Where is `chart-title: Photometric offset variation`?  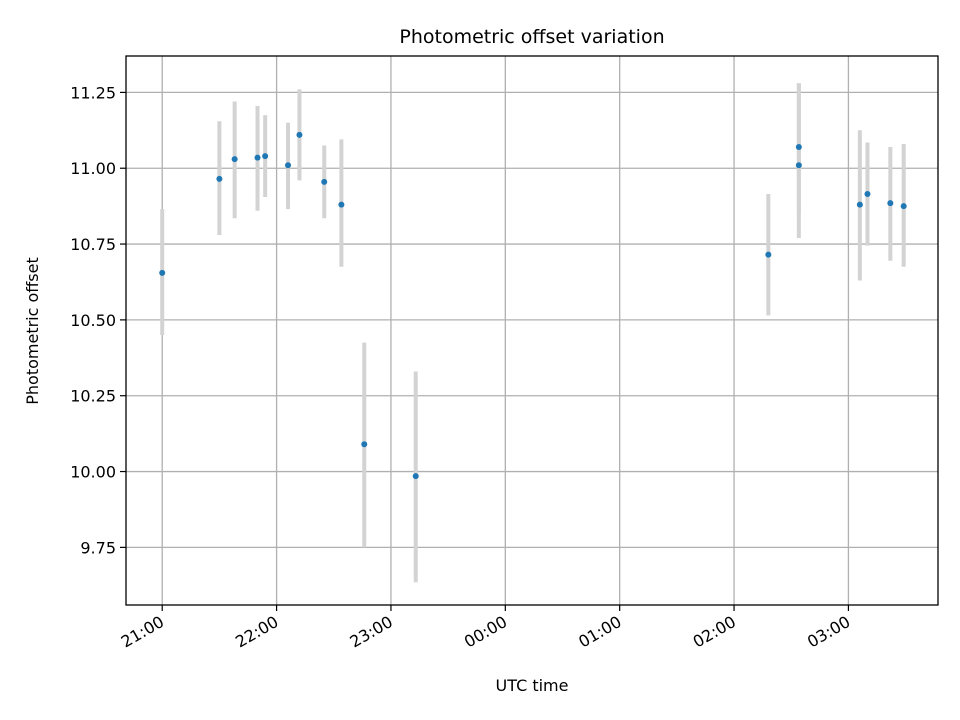
chart-title: Photometric offset variation is located at coordinates (531, 37).